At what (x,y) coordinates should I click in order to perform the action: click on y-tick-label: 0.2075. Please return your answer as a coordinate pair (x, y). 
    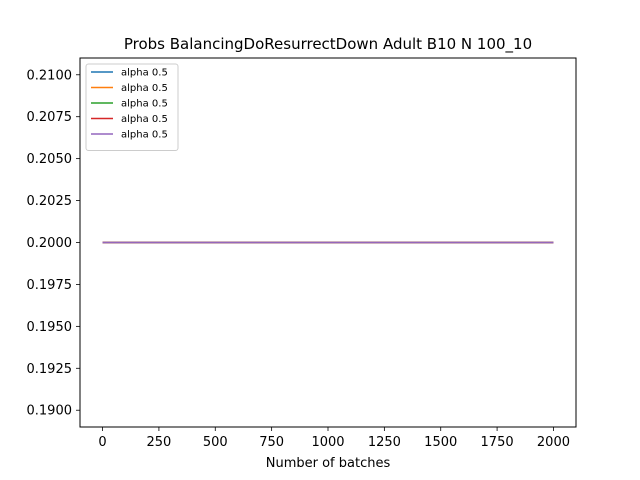
    Looking at the image, I should click on (50, 117).